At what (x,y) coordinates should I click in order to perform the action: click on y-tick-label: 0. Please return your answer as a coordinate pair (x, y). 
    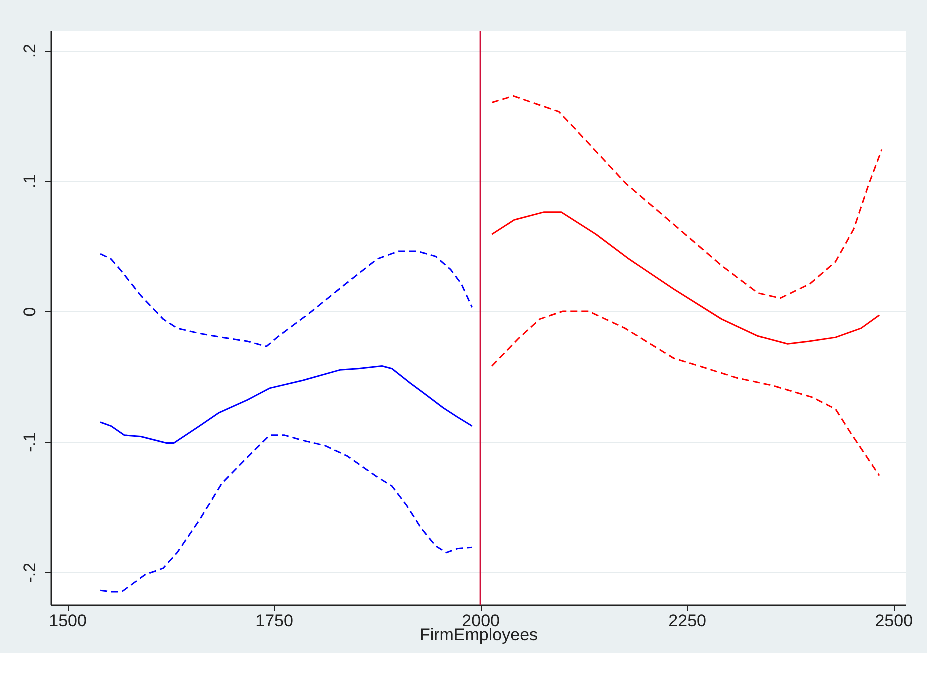
    Looking at the image, I should click on (30, 312).